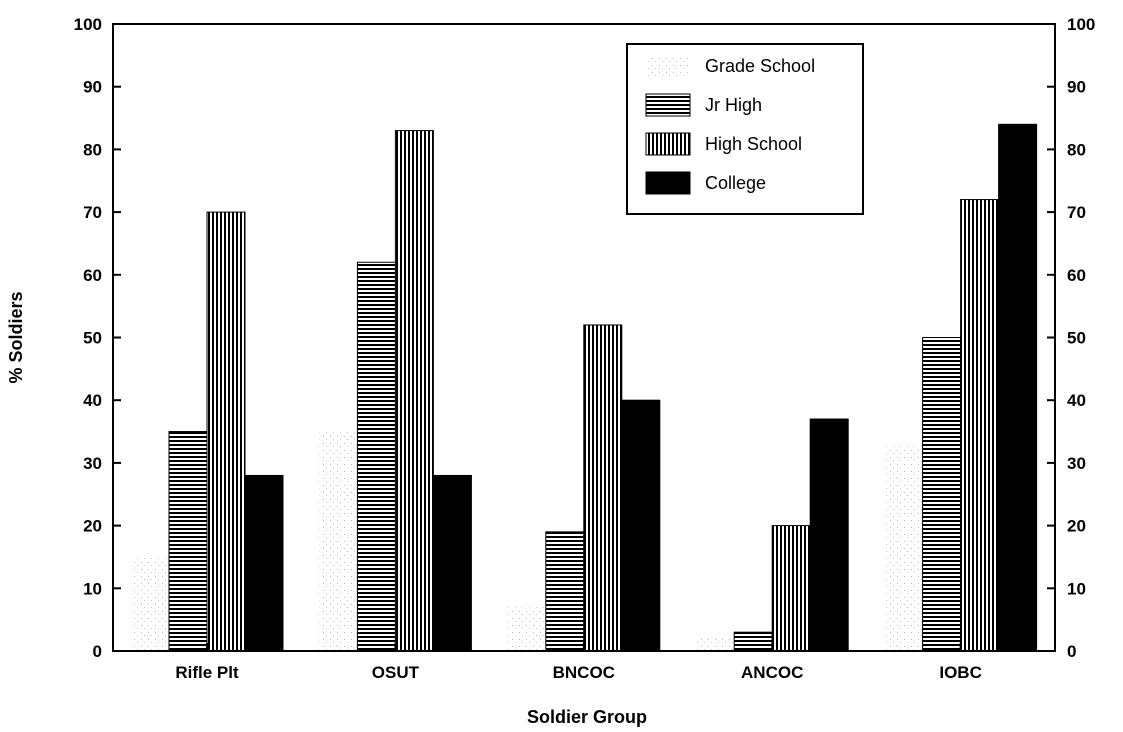  What do you see at coordinates (92, 87) in the screenshot?
I see `y-tick-label-left: 90` at bounding box center [92, 87].